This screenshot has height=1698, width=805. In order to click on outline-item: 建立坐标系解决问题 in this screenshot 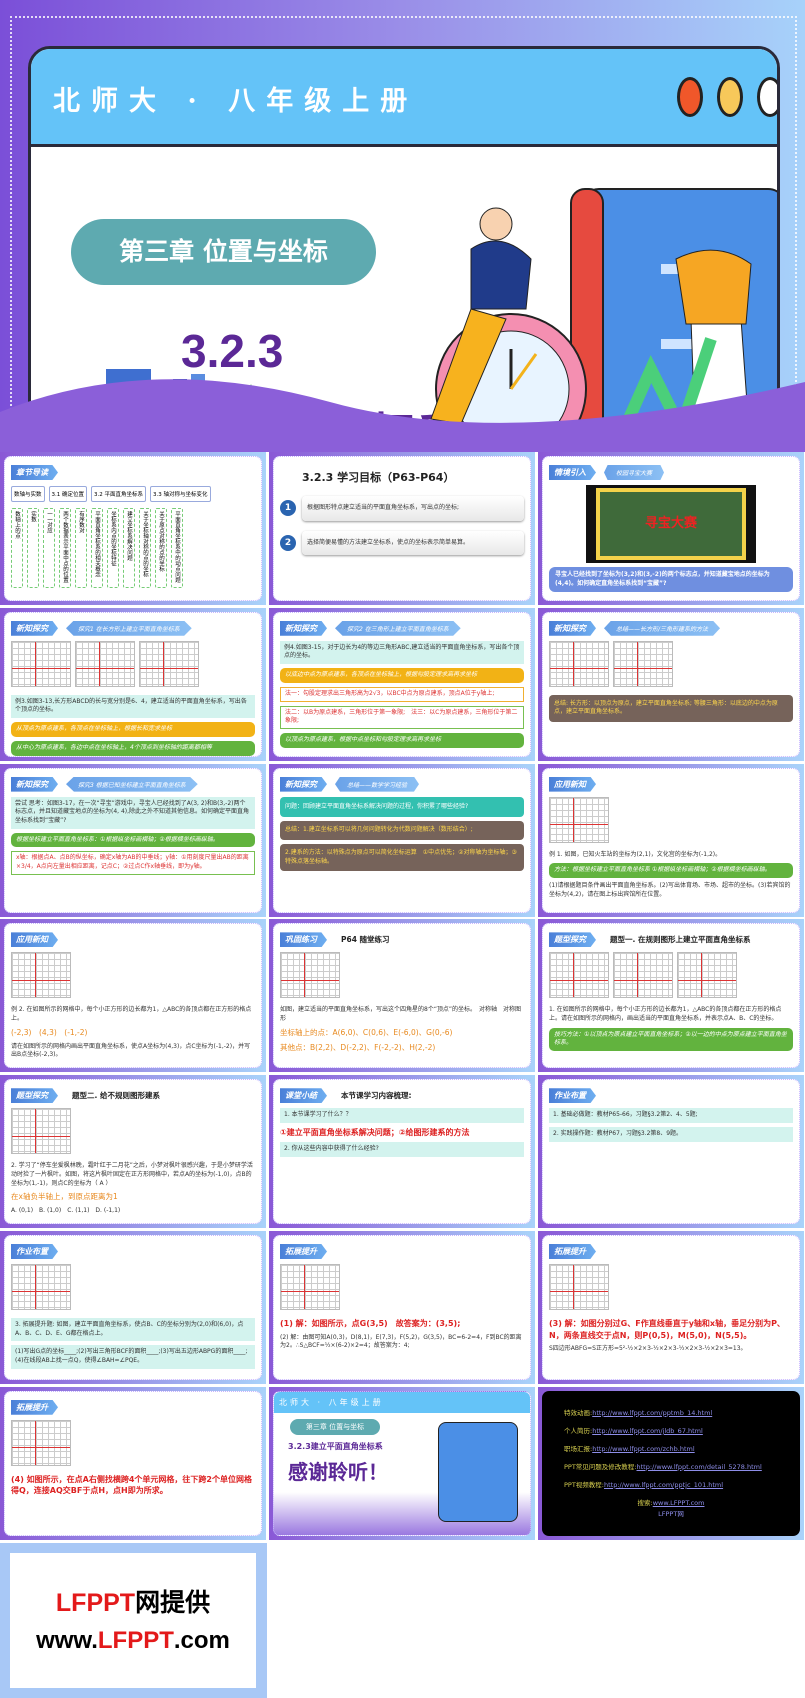, I will do `click(129, 548)`.